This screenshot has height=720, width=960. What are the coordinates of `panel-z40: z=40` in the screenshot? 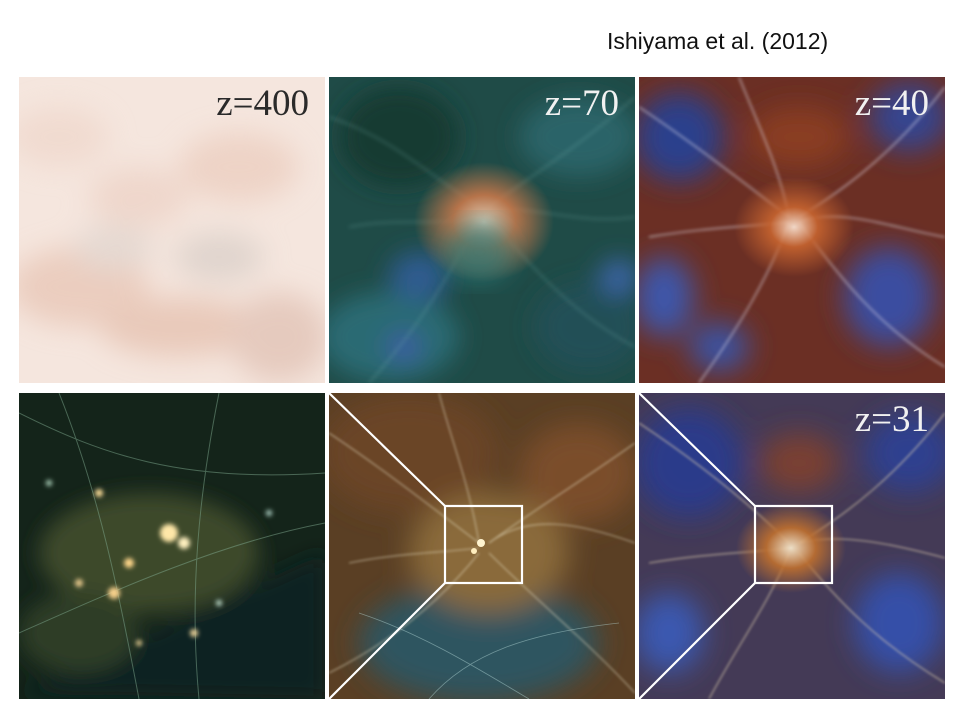 It's located at (792, 230).